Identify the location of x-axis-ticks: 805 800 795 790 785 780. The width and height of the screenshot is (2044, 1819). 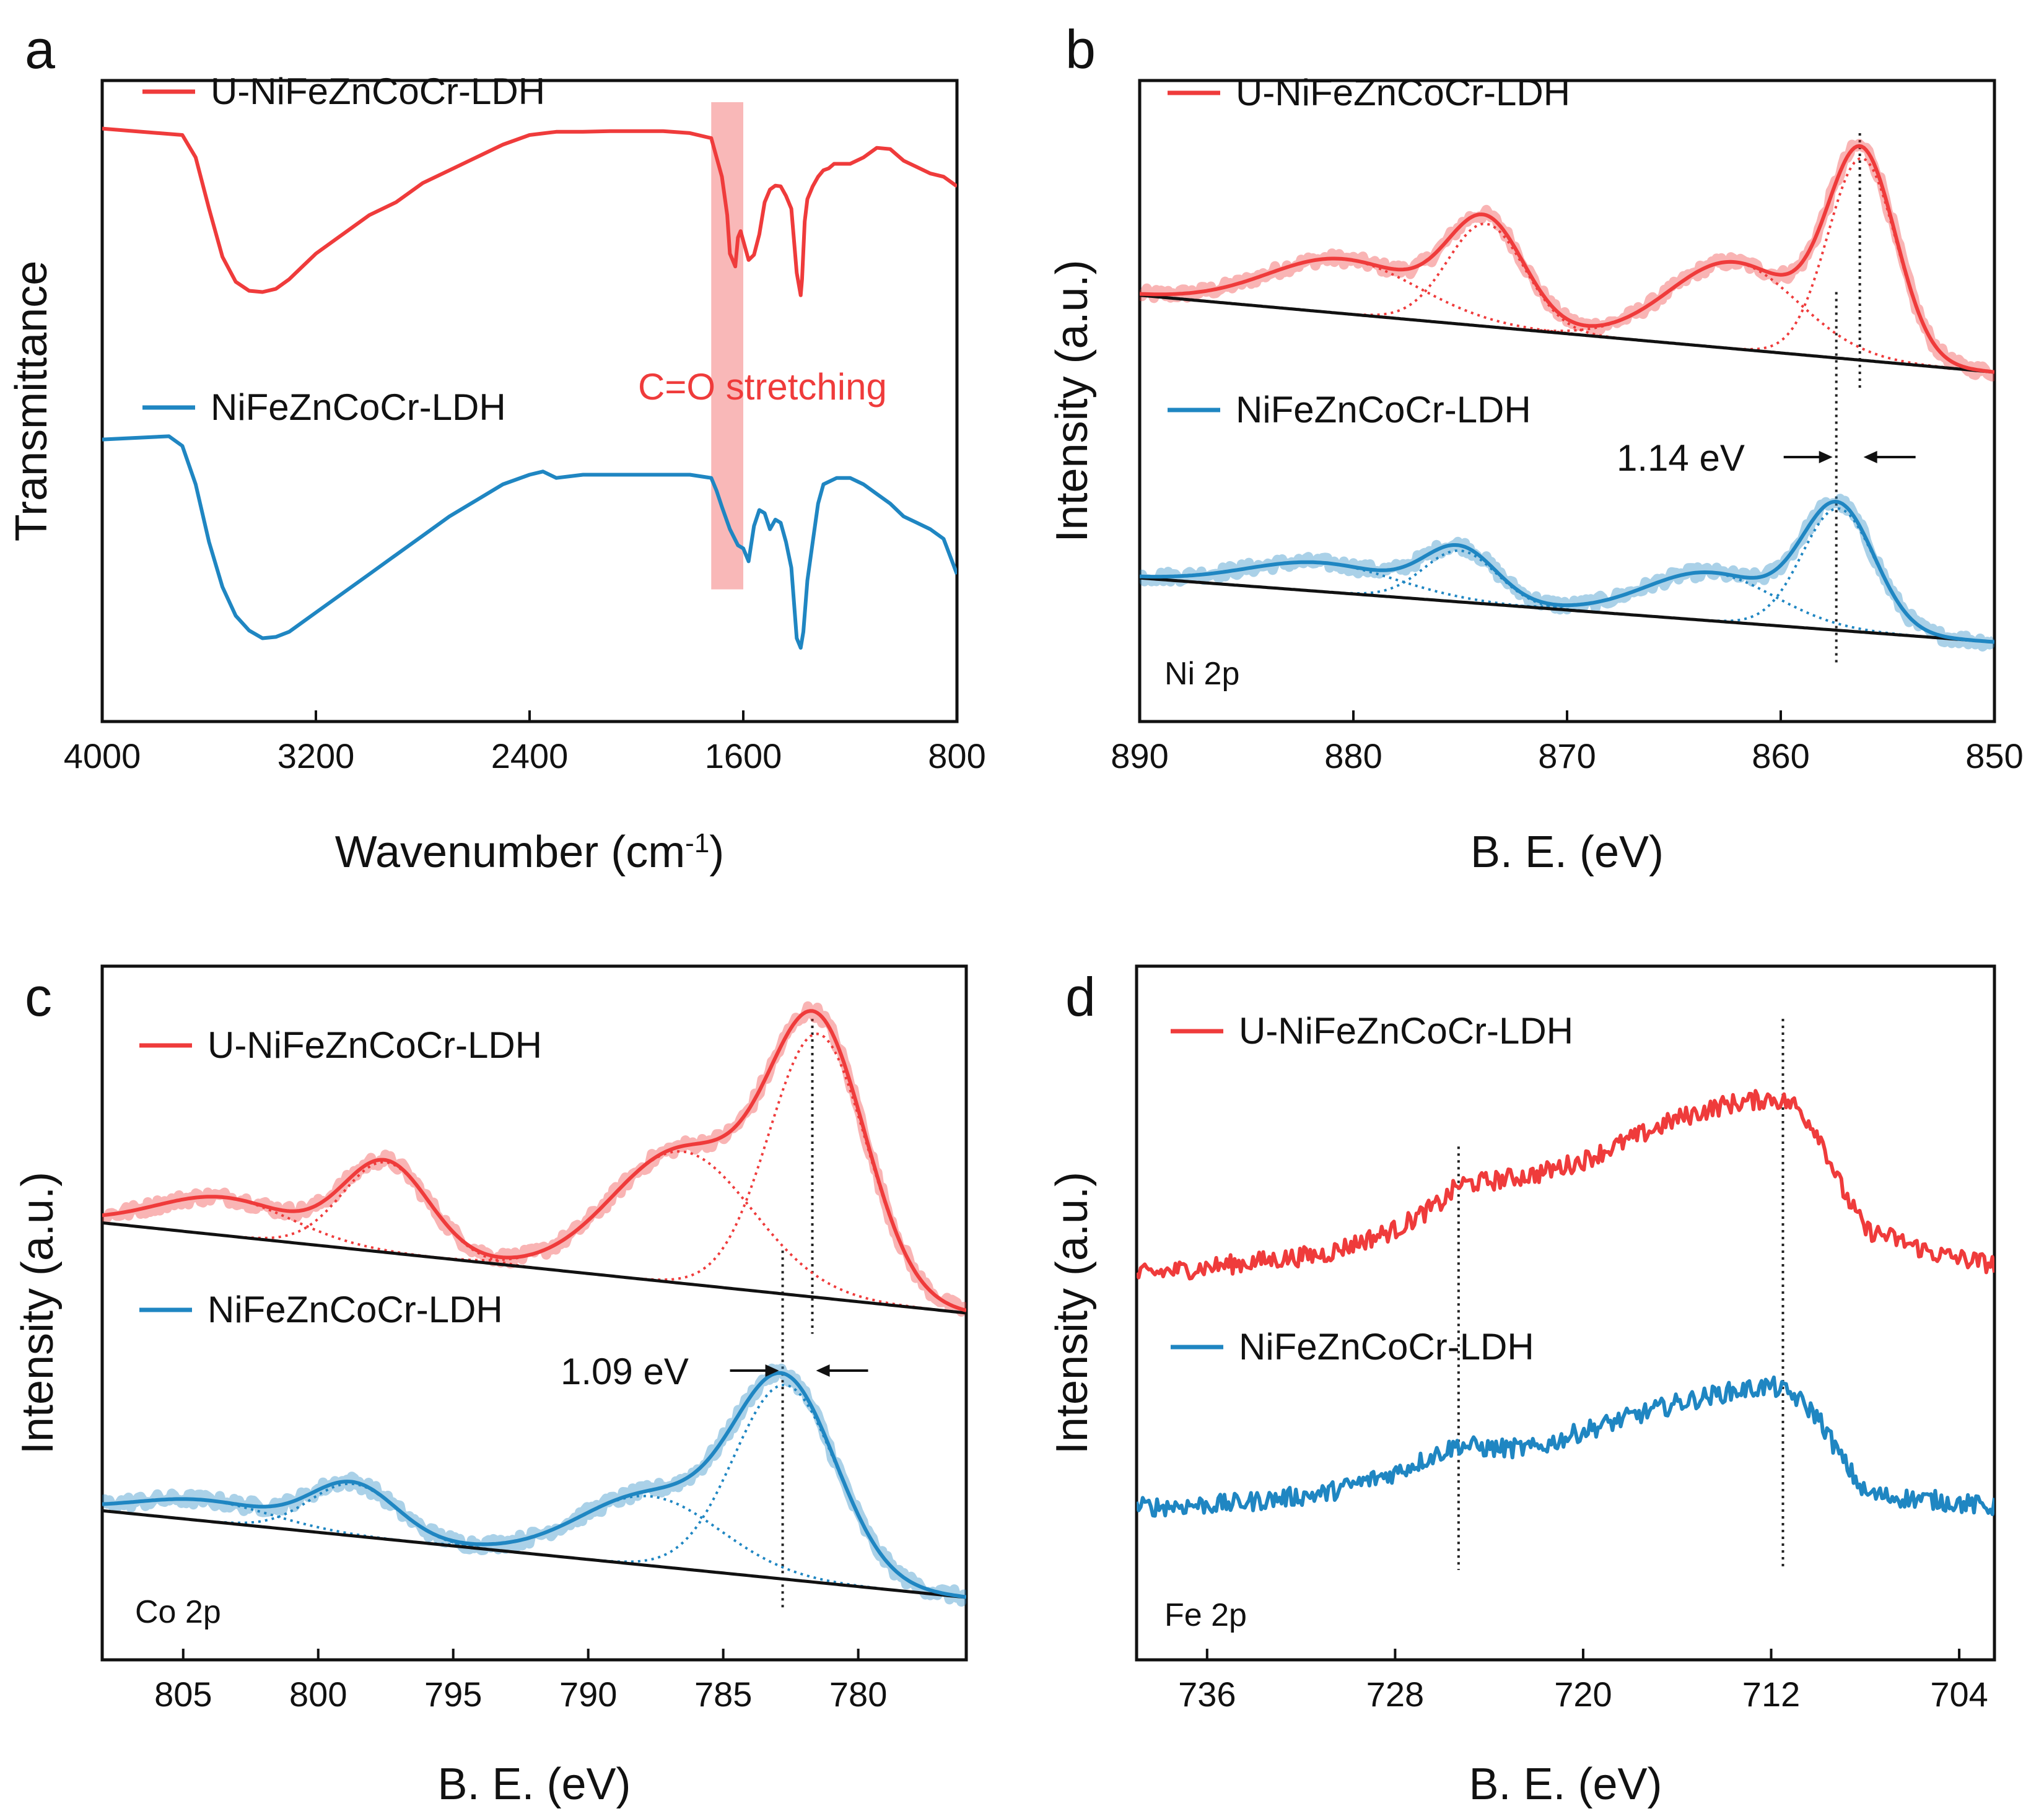
(520, 1682).